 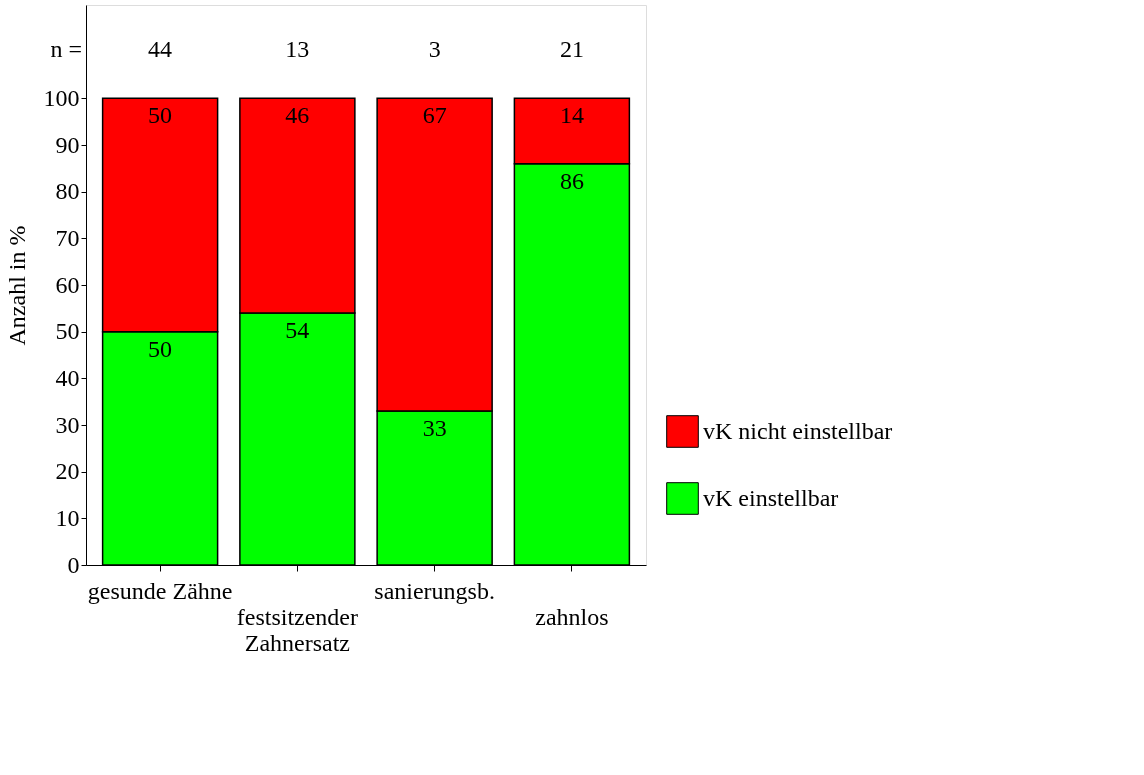 What do you see at coordinates (572, 616) in the screenshot?
I see `x-tick-label: zahnlos` at bounding box center [572, 616].